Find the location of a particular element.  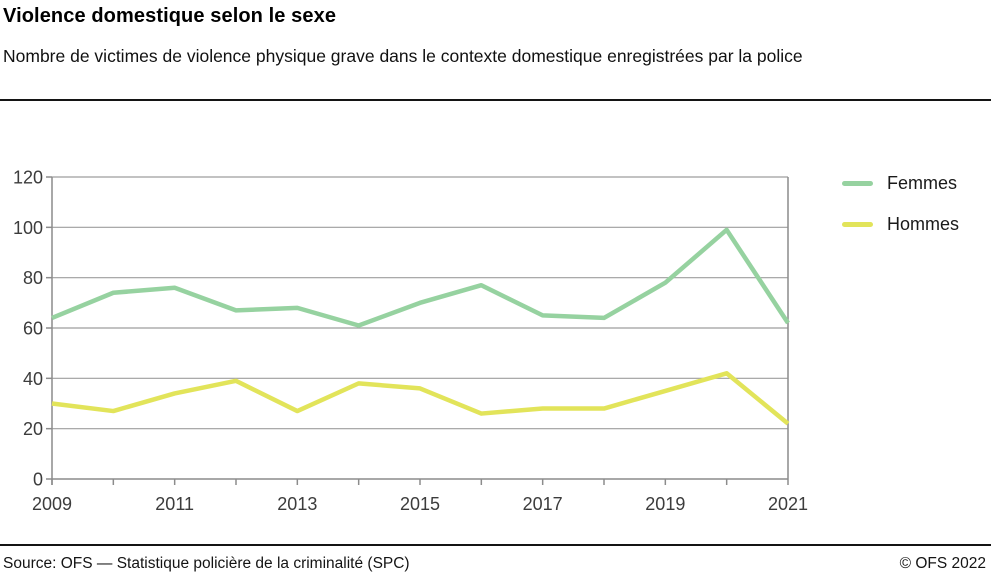

y-tick-label-20: 20 is located at coordinates (33, 429).